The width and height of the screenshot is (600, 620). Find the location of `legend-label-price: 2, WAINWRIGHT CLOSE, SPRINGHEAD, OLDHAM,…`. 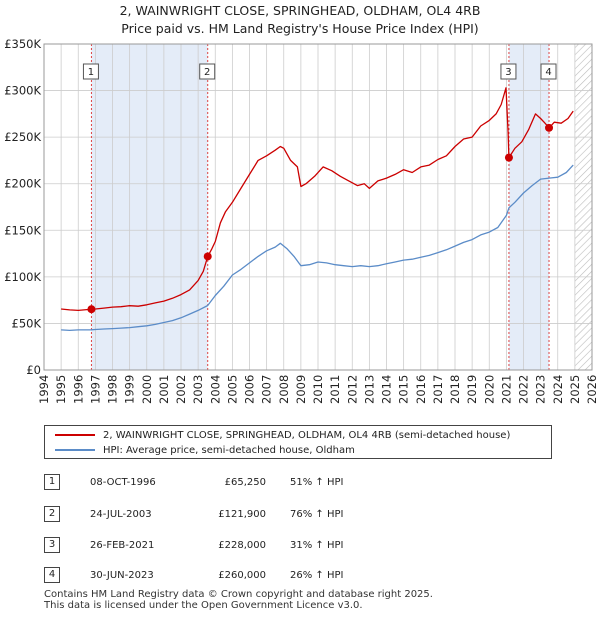

legend-label-price: 2, WAINWRIGHT CLOSE, SPRINGHEAD, OLDHAM,… is located at coordinates (307, 435).